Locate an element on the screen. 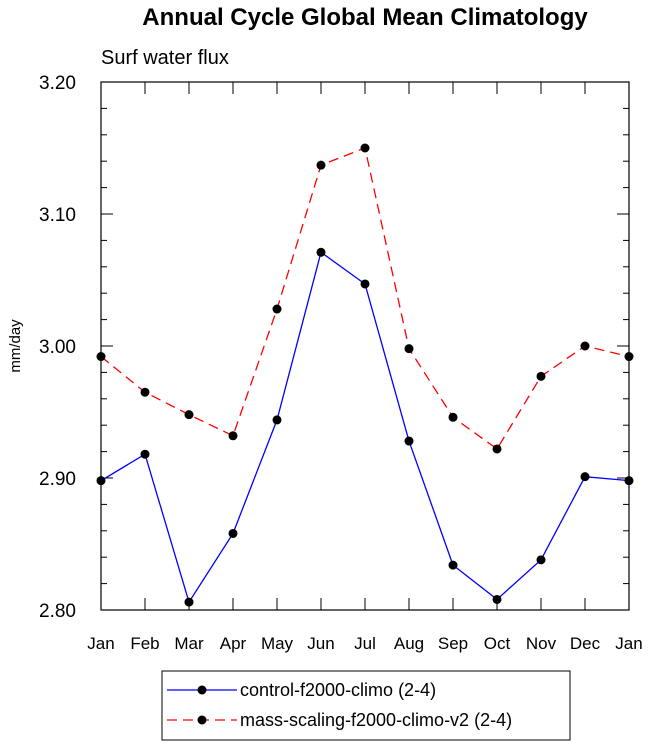 The width and height of the screenshot is (648, 746). y-tick-label: 3.10 is located at coordinates (57, 215).